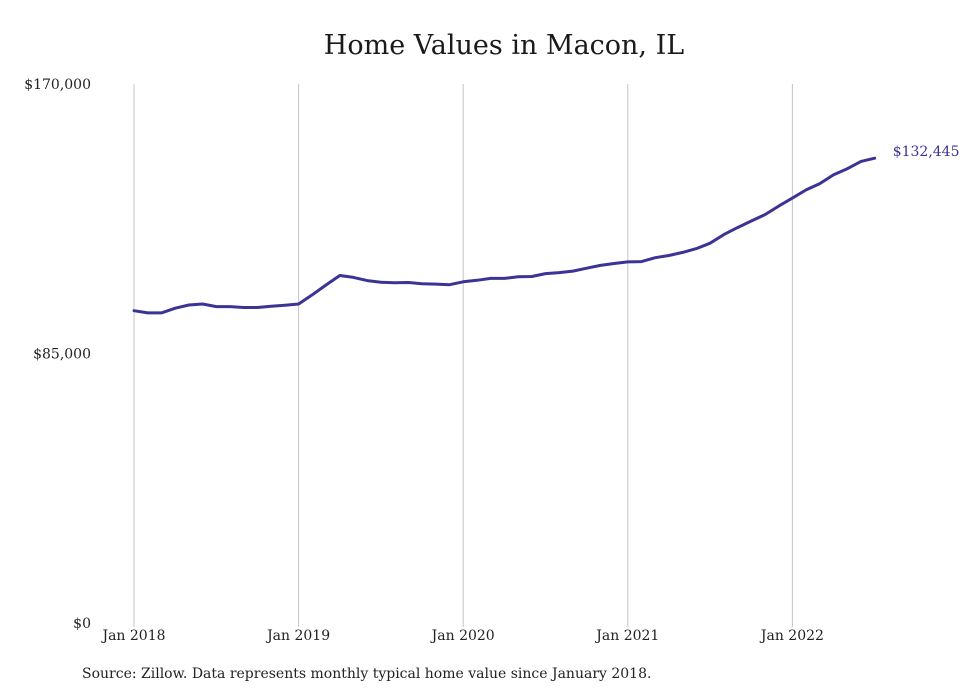 Image resolution: width=980 pixels, height=699 pixels. What do you see at coordinates (132, 636) in the screenshot?
I see `x-tick-label: Jan 2018` at bounding box center [132, 636].